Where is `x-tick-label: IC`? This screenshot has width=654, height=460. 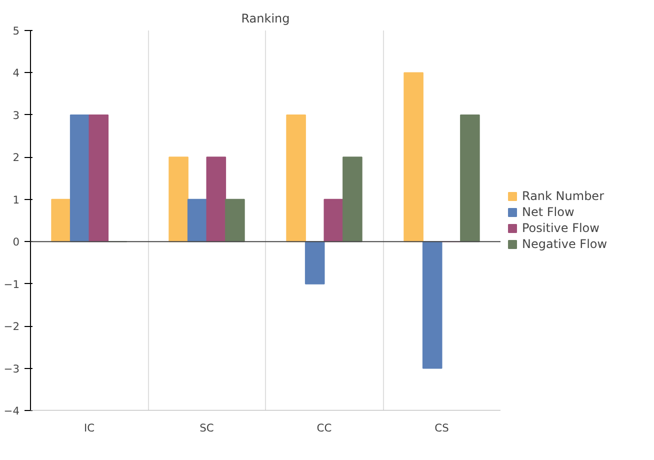 x-tick-label: IC is located at coordinates (89, 428).